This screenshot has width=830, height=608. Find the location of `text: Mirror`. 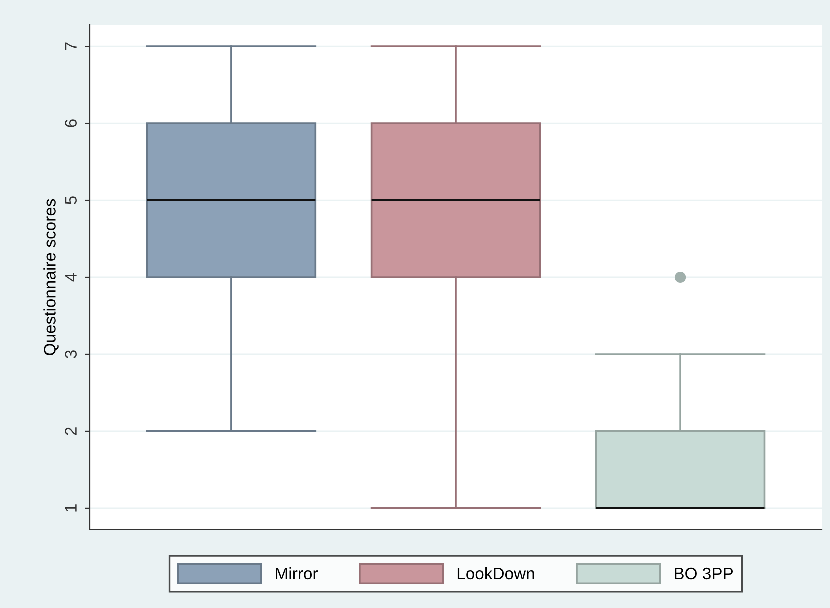

text: Mirror is located at coordinates (297, 573).